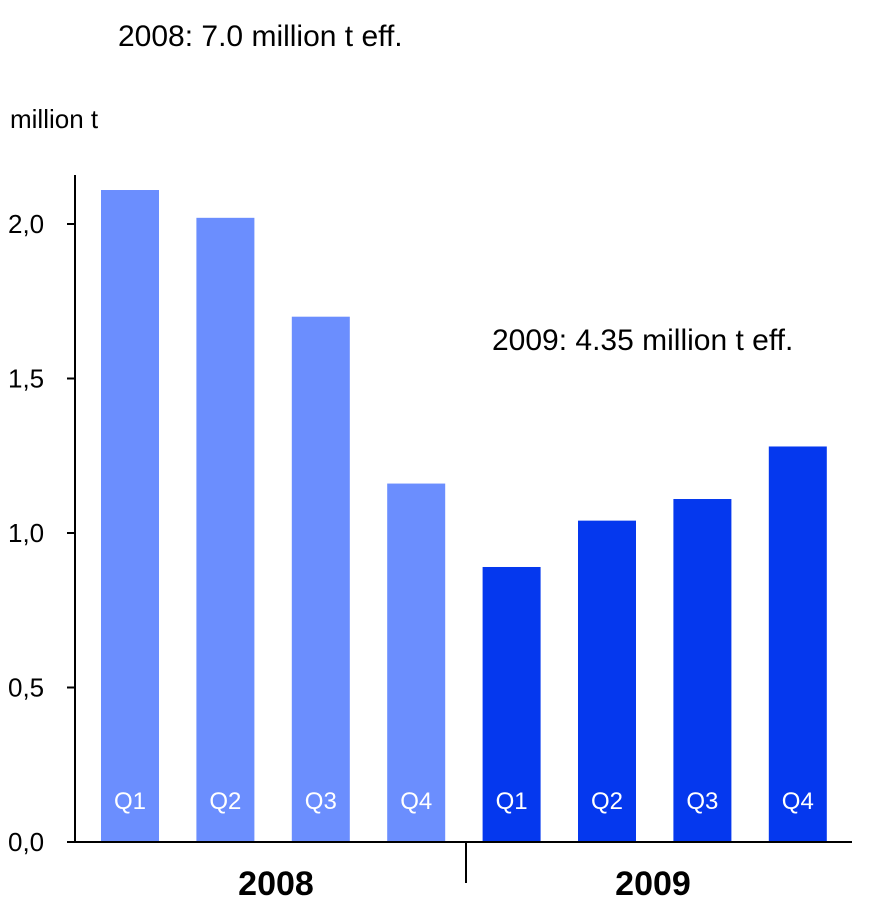 The image size is (895, 902). Describe the element at coordinates (653, 883) in the screenshot. I see `group-label-2009: 2009` at that location.